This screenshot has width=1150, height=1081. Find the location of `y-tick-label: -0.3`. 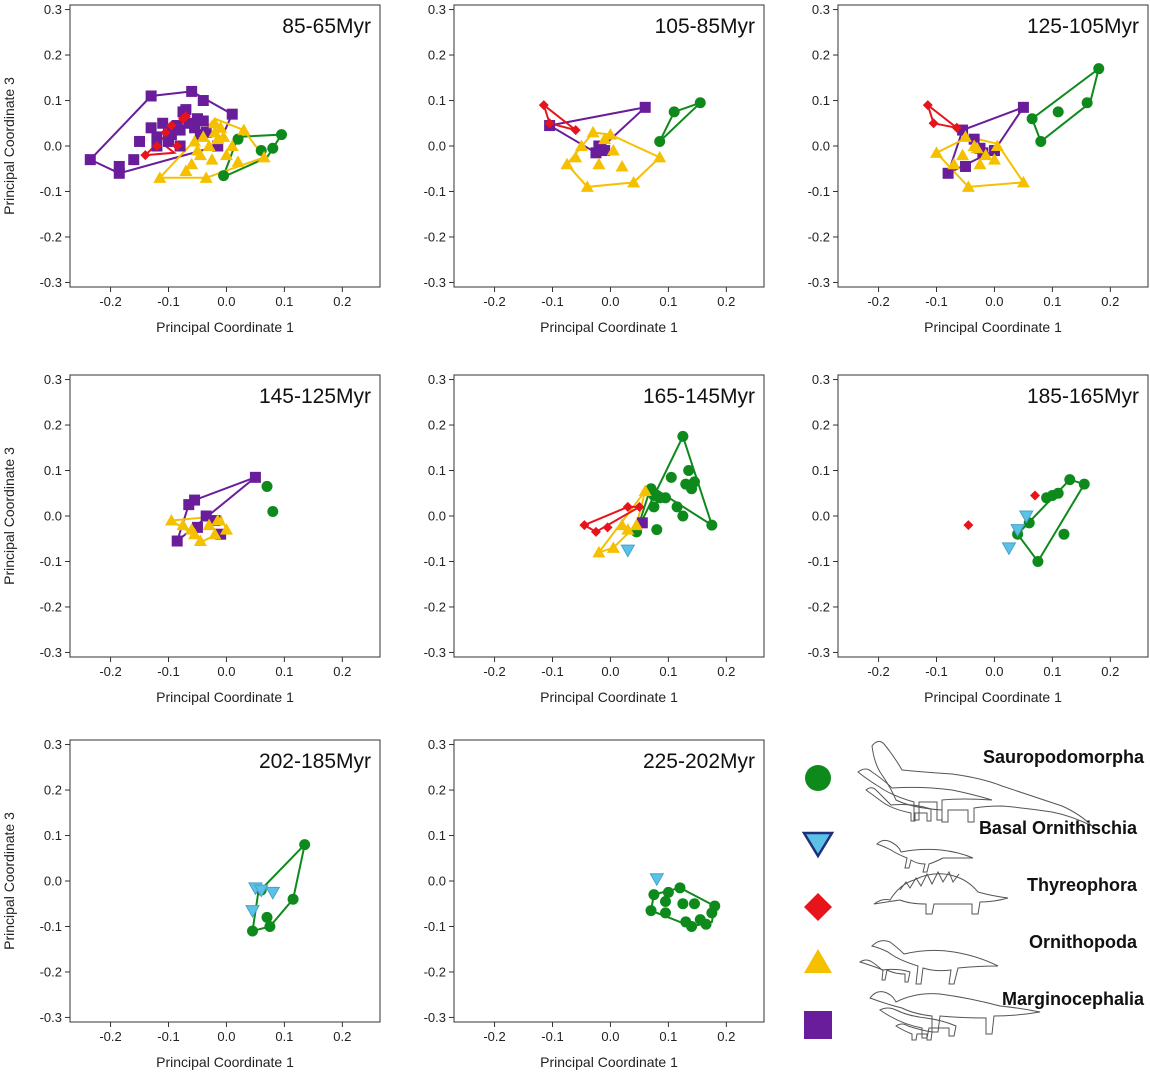

y-tick-label: -0.3 is located at coordinates (819, 282).